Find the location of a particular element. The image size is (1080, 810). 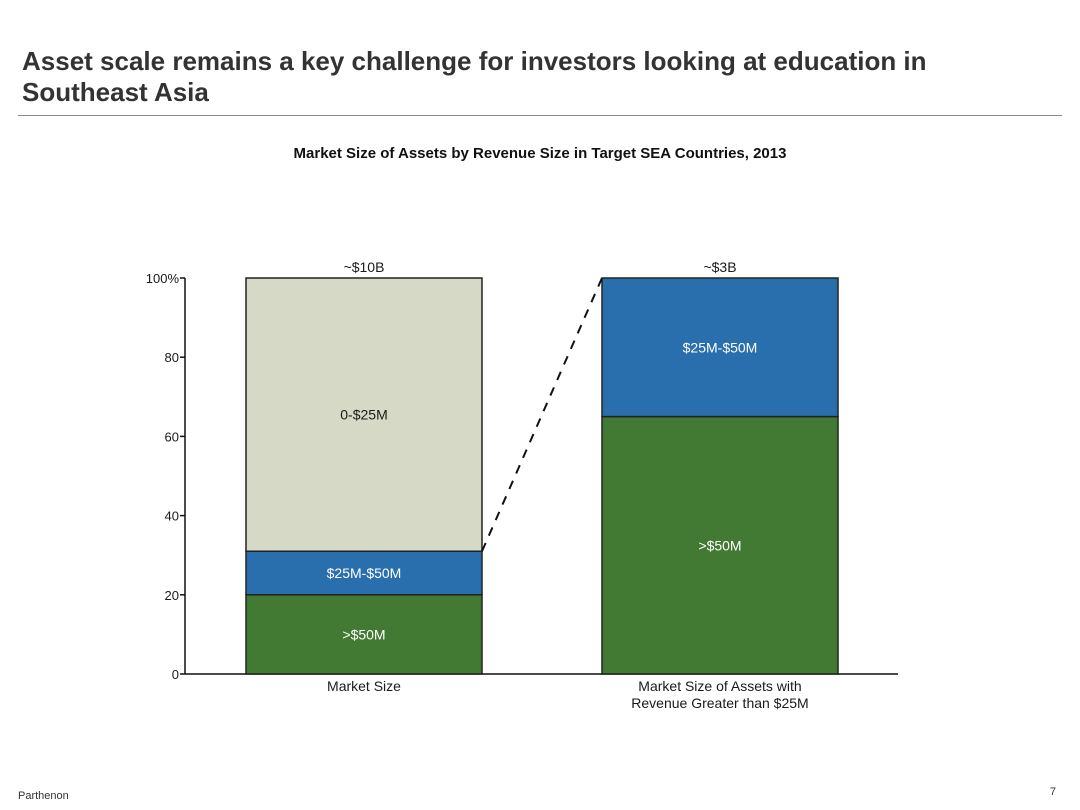

y-tick-label: 20 is located at coordinates (172, 595).